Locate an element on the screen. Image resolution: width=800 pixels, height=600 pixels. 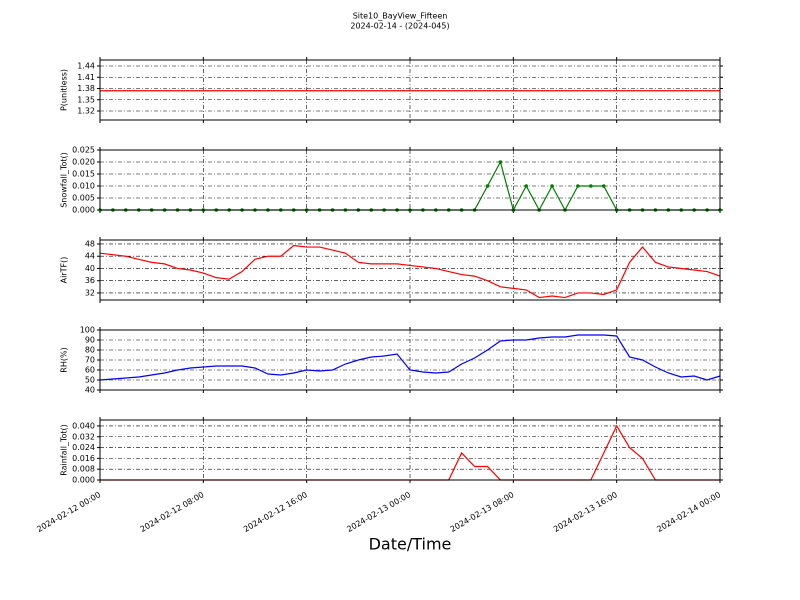
y-tick-label: 80 is located at coordinates (90, 350).